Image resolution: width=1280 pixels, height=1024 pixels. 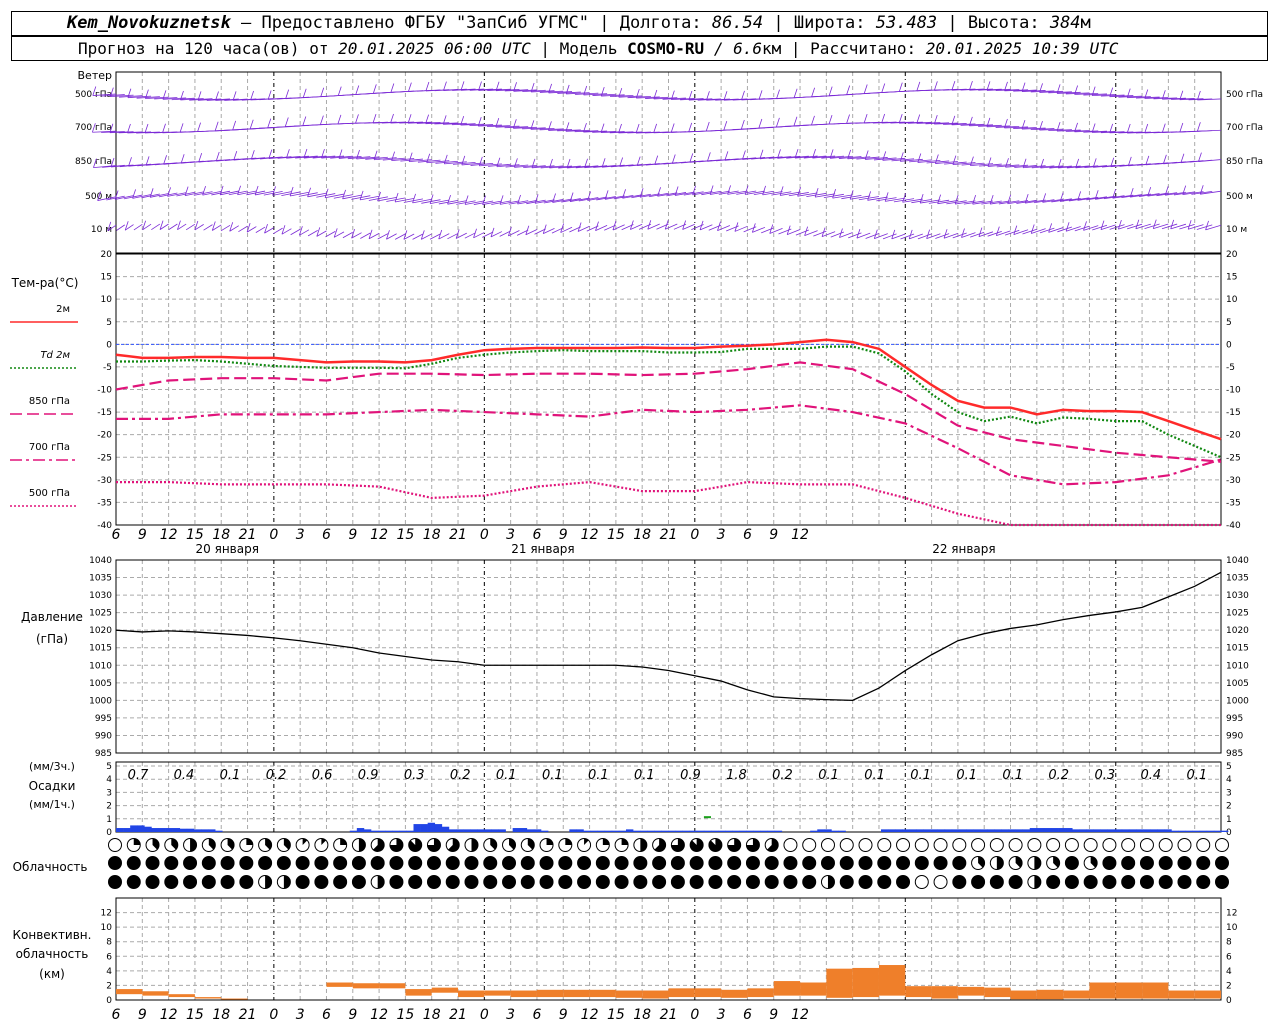 What do you see at coordinates (248, 535) in the screenshot?
I see `temp-xtick: 21` at bounding box center [248, 535].